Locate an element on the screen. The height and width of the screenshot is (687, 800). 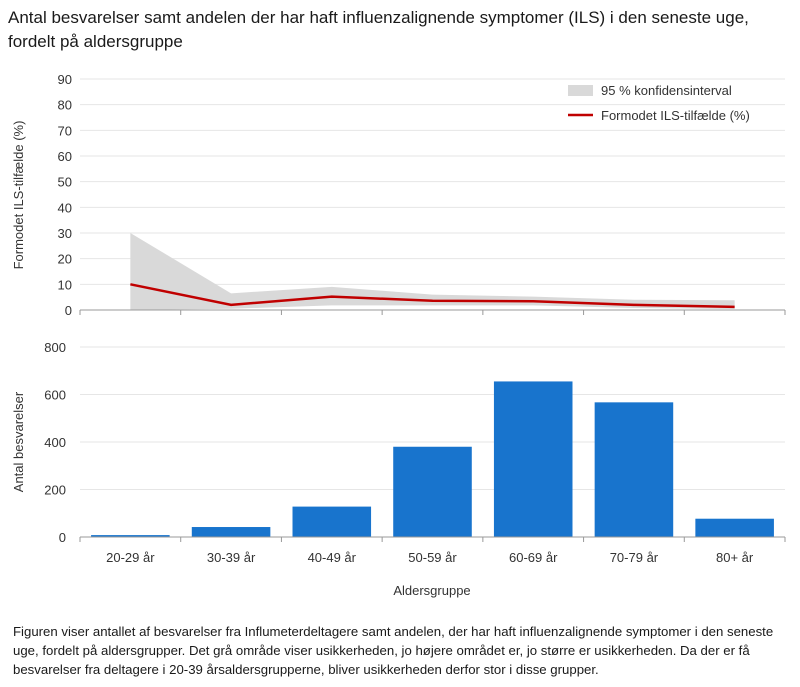
top-y-tick-label: 40 is located at coordinates (65, 207).